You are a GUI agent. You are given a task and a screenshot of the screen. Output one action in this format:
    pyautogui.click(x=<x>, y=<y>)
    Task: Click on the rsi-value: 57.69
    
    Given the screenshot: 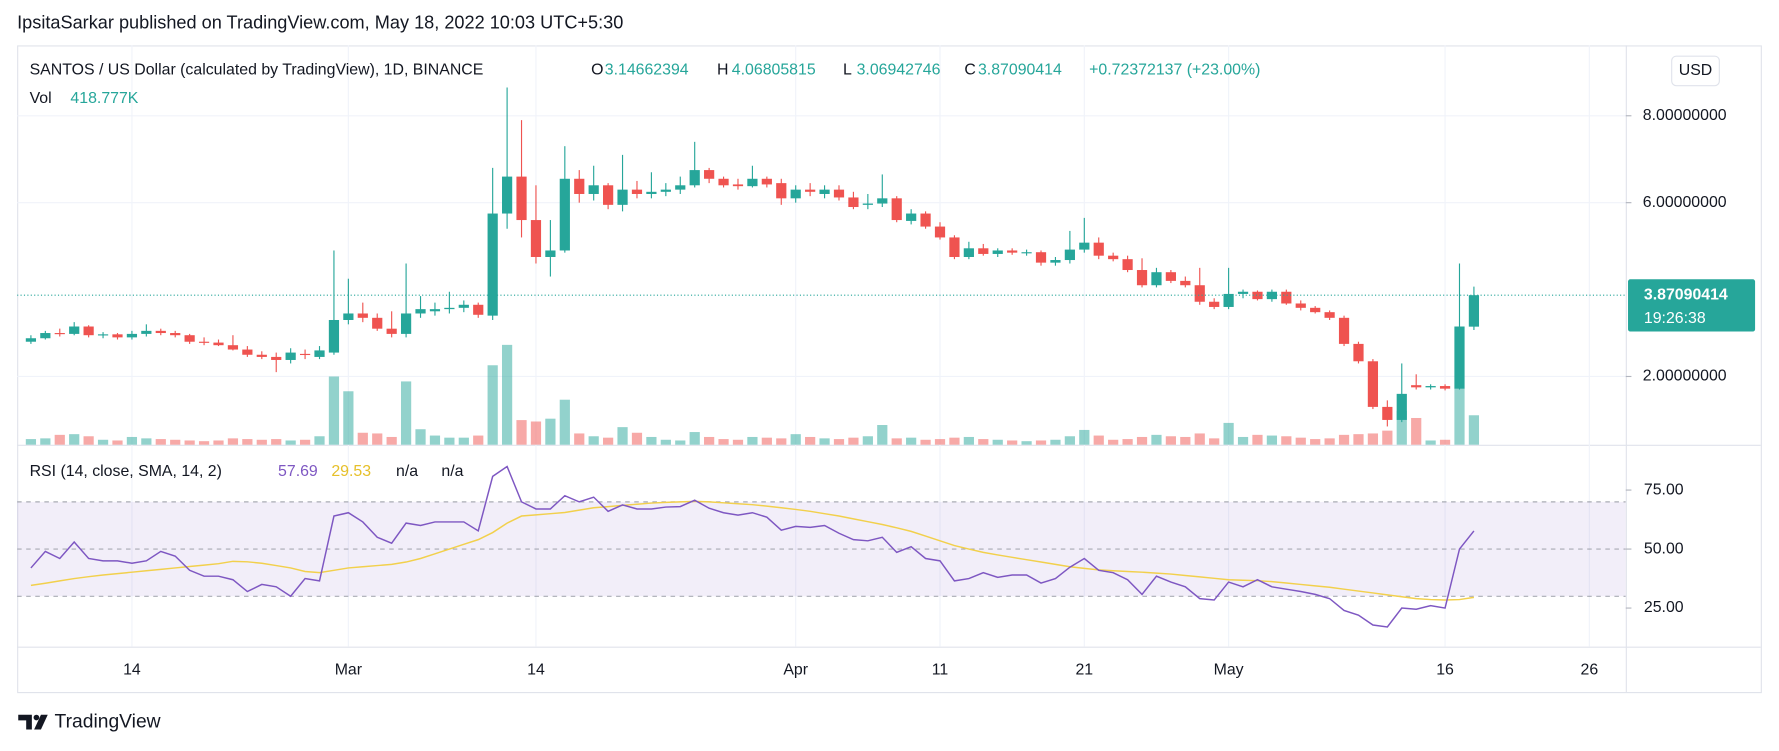 What is the action you would take?
    pyautogui.click(x=298, y=471)
    